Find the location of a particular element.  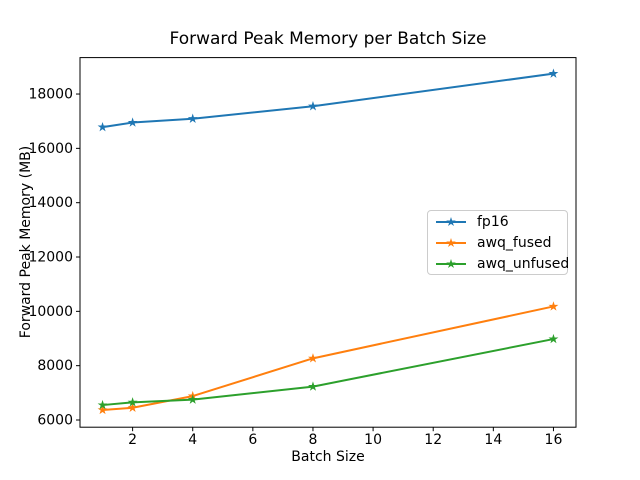

y-axis-label: Forward Peak Memory (MB) is located at coordinates (26, 242).